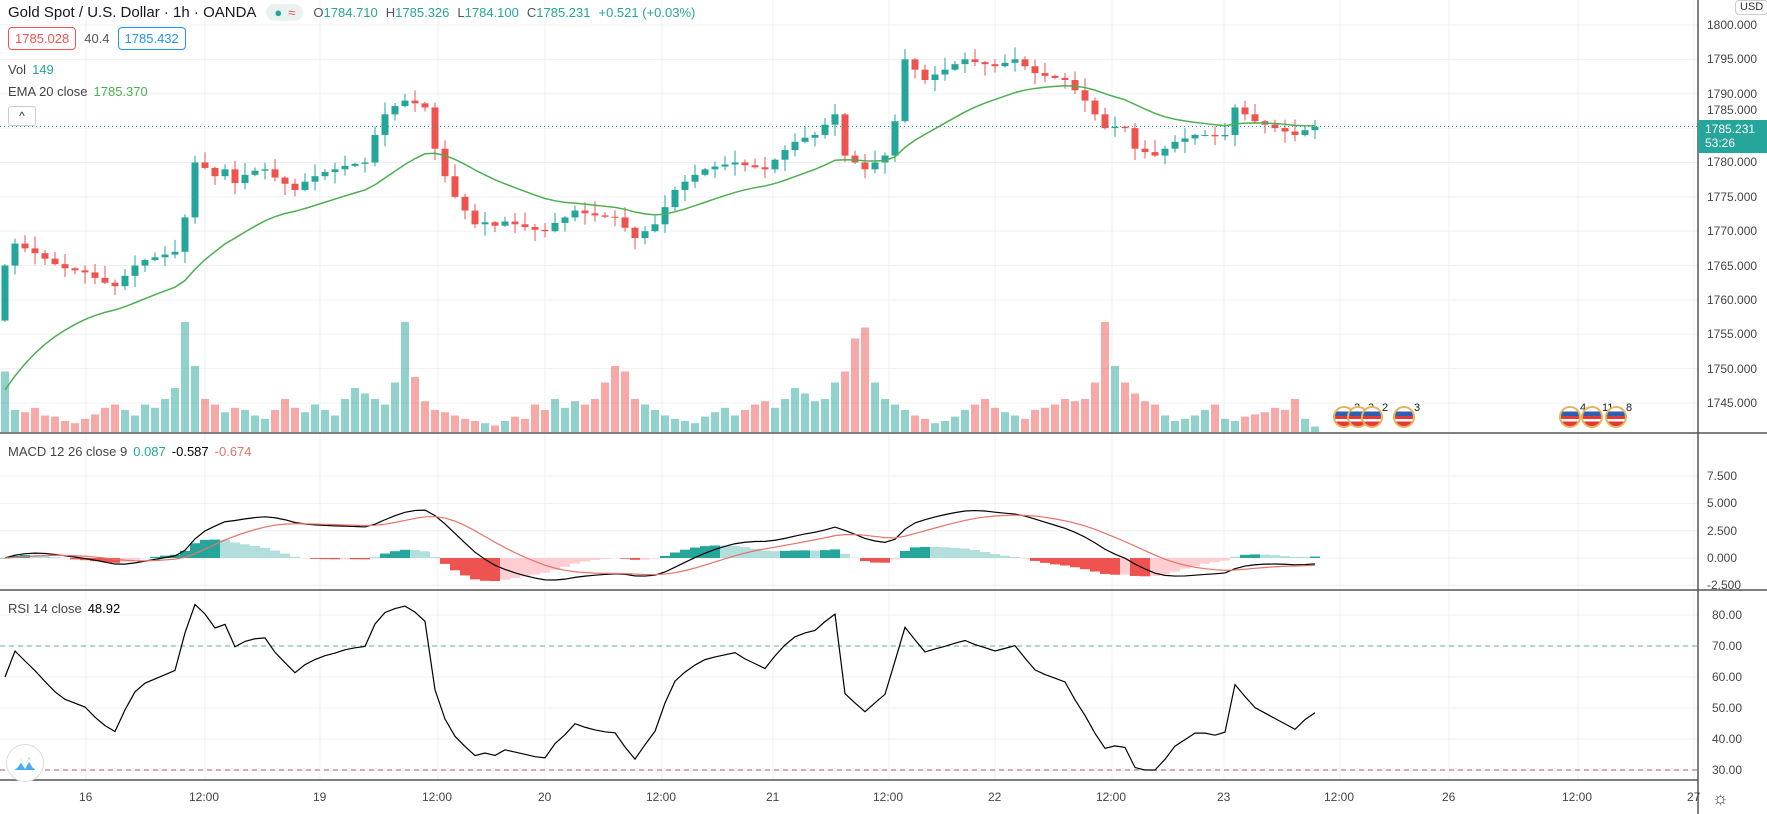 The width and height of the screenshot is (1767, 814). I want to click on ema-legend: EMA 20 close 1785.370, so click(78, 91).